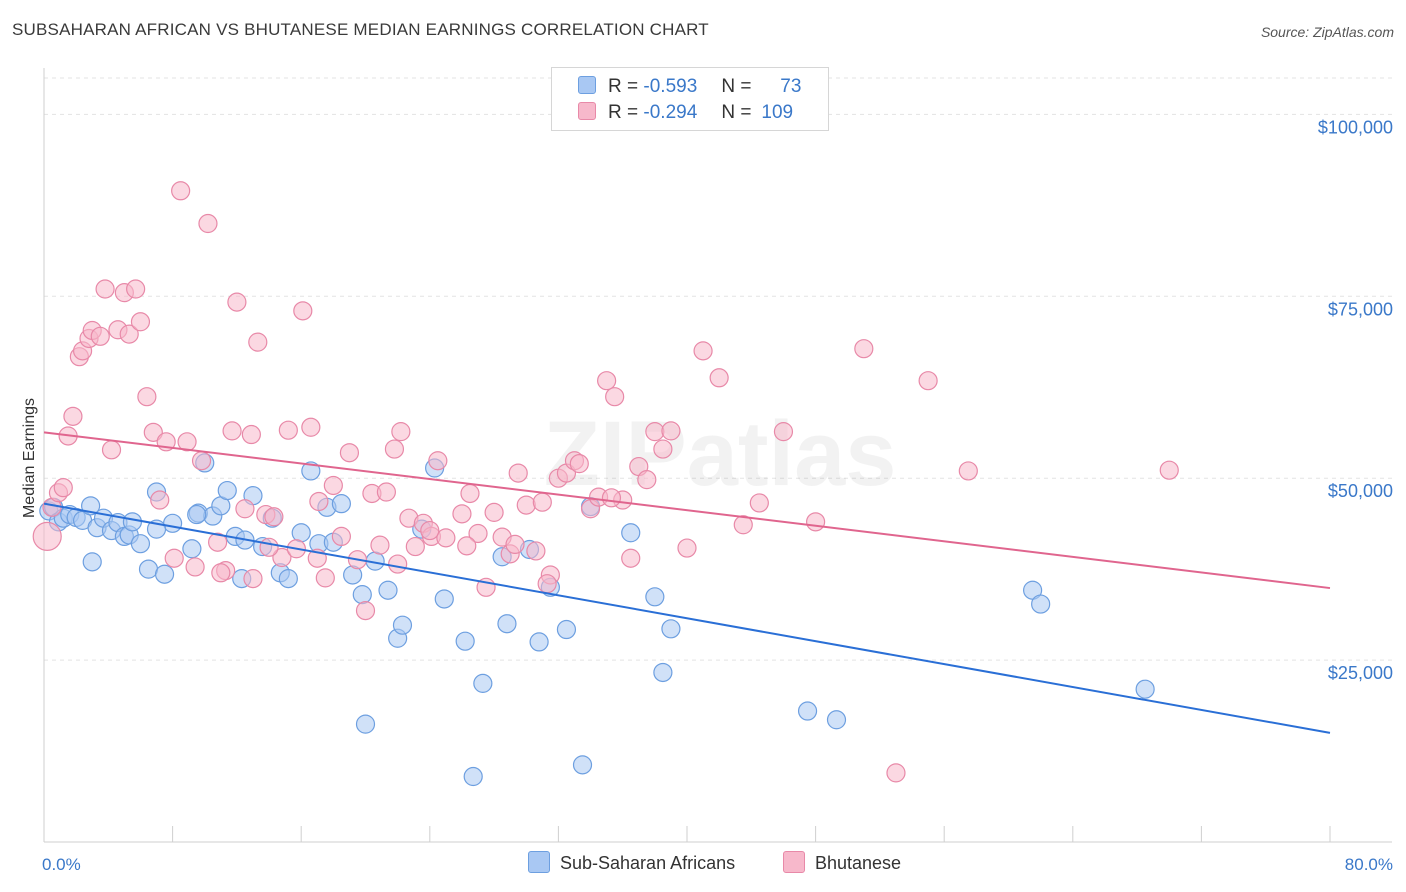 The height and width of the screenshot is (892, 1406). What do you see at coordinates (61, 864) in the screenshot?
I see `x-tick-label-start: 0.0%` at bounding box center [61, 864].